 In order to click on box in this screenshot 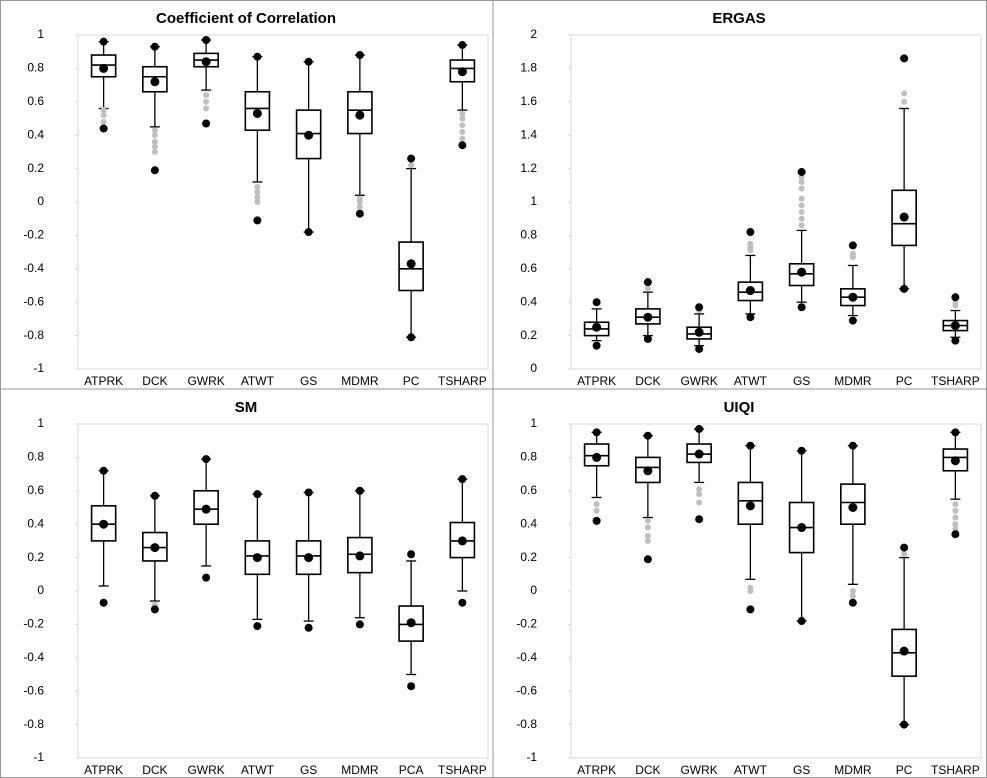, I will do `click(904, 218)`.